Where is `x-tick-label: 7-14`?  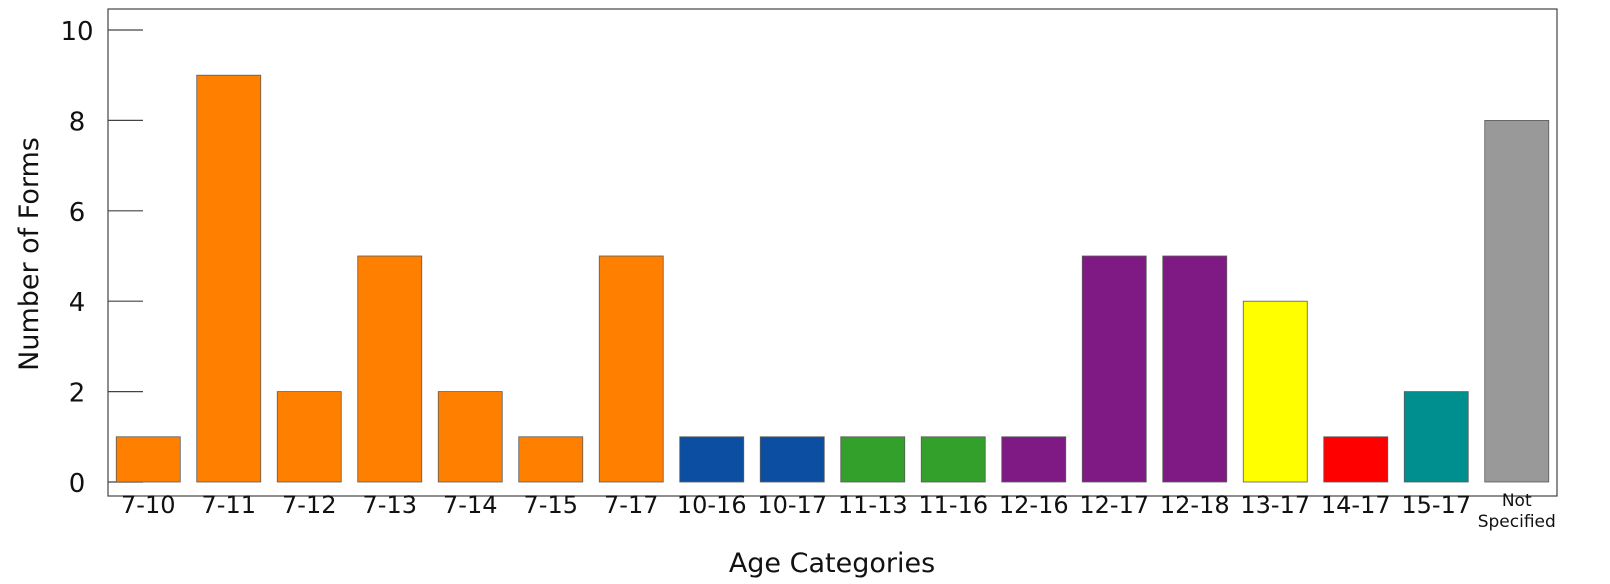
x-tick-label: 7-14 is located at coordinates (470, 505).